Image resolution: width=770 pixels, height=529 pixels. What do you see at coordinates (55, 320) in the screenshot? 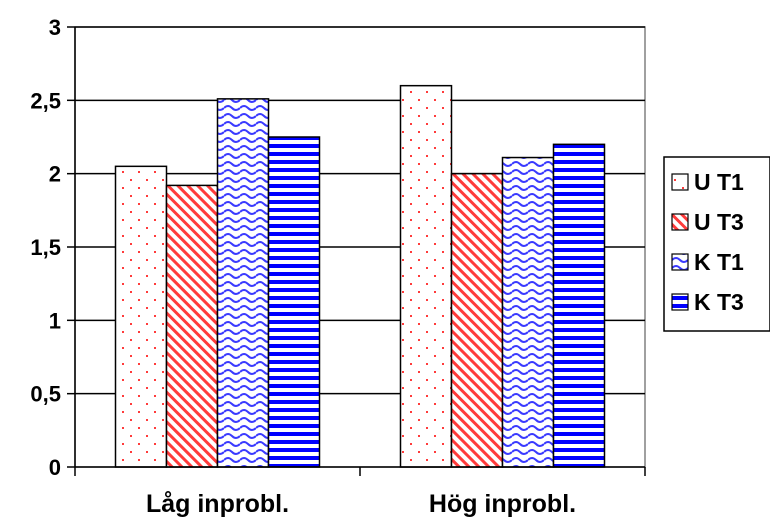
I see `y-tick-label: 1` at bounding box center [55, 320].